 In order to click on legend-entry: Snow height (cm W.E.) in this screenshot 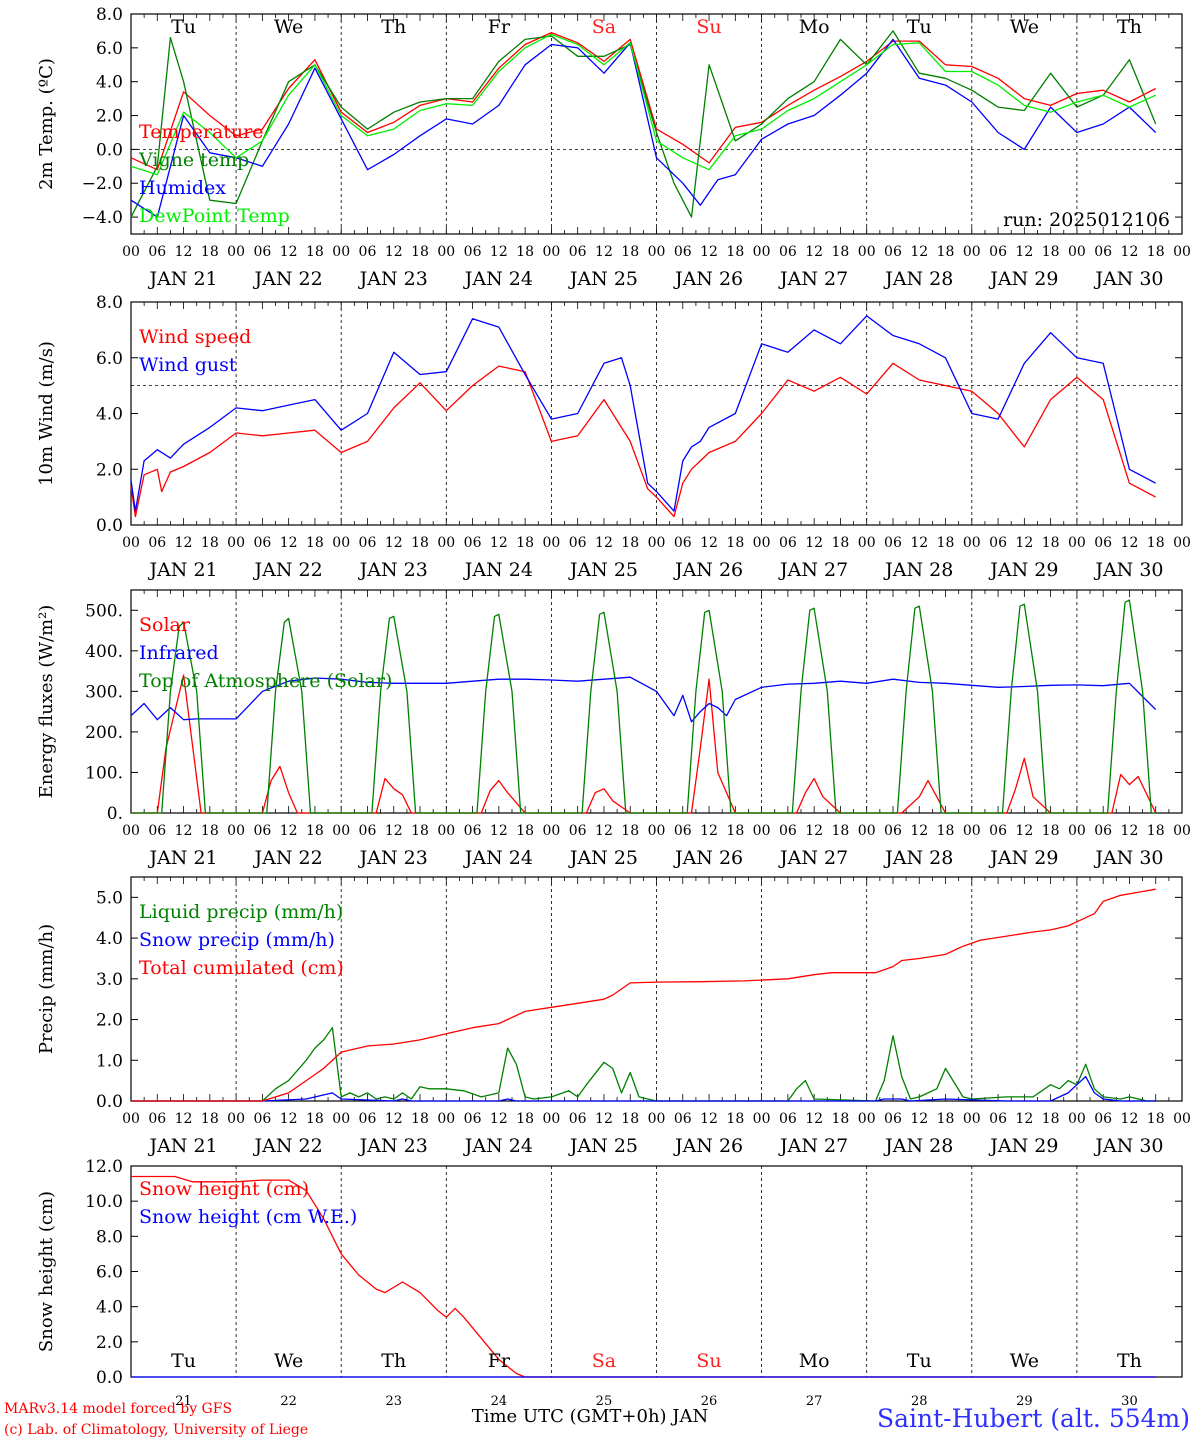, I will do `click(248, 1217)`.